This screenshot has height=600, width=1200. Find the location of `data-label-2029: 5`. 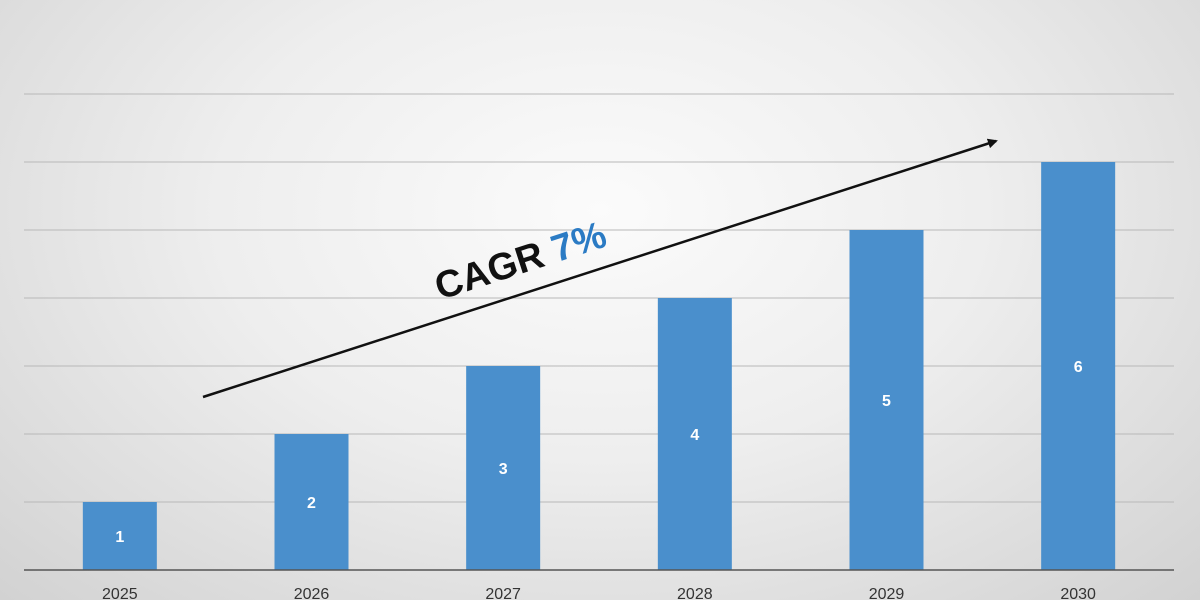

data-label-2029: 5 is located at coordinates (886, 401).